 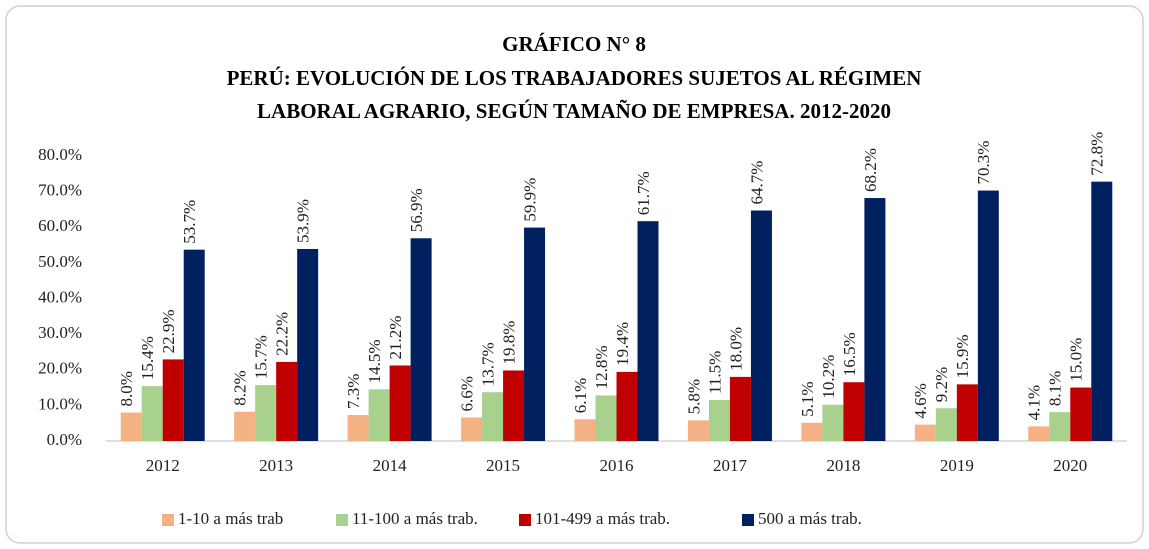 I want to click on value-label: 15.7%, so click(x=261, y=357).